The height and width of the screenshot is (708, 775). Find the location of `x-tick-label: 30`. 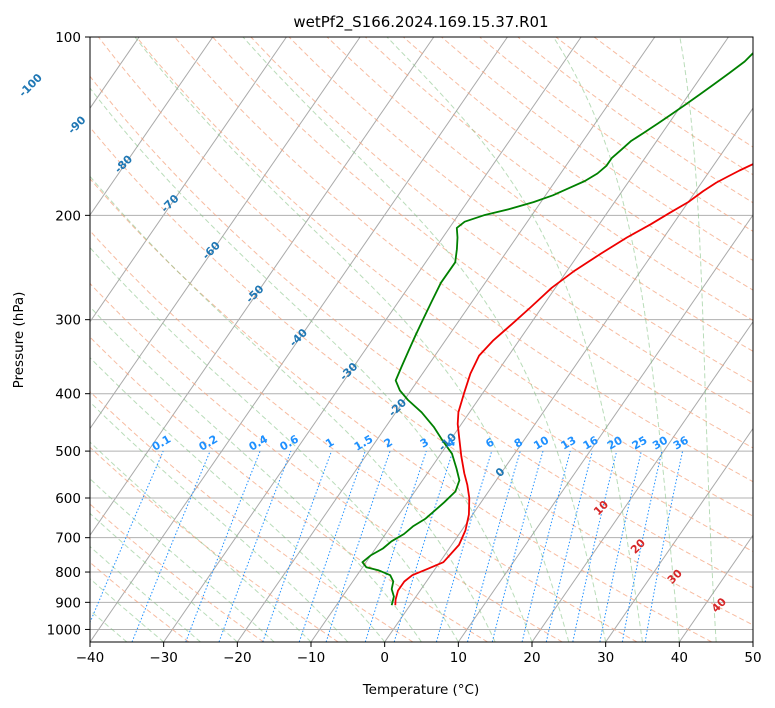

x-tick-label: 30 is located at coordinates (605, 658).